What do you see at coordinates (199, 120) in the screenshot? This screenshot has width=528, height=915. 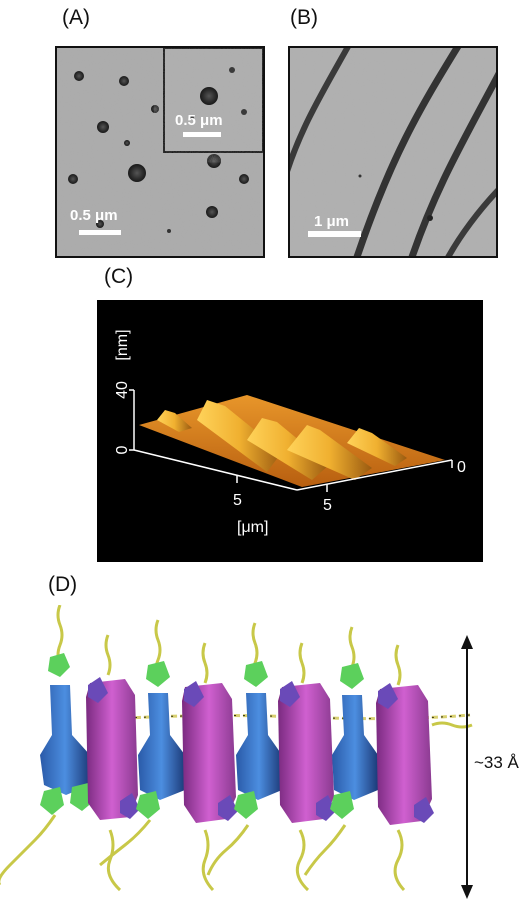 I see `inset-scale-label: 0.5 μm` at bounding box center [199, 120].